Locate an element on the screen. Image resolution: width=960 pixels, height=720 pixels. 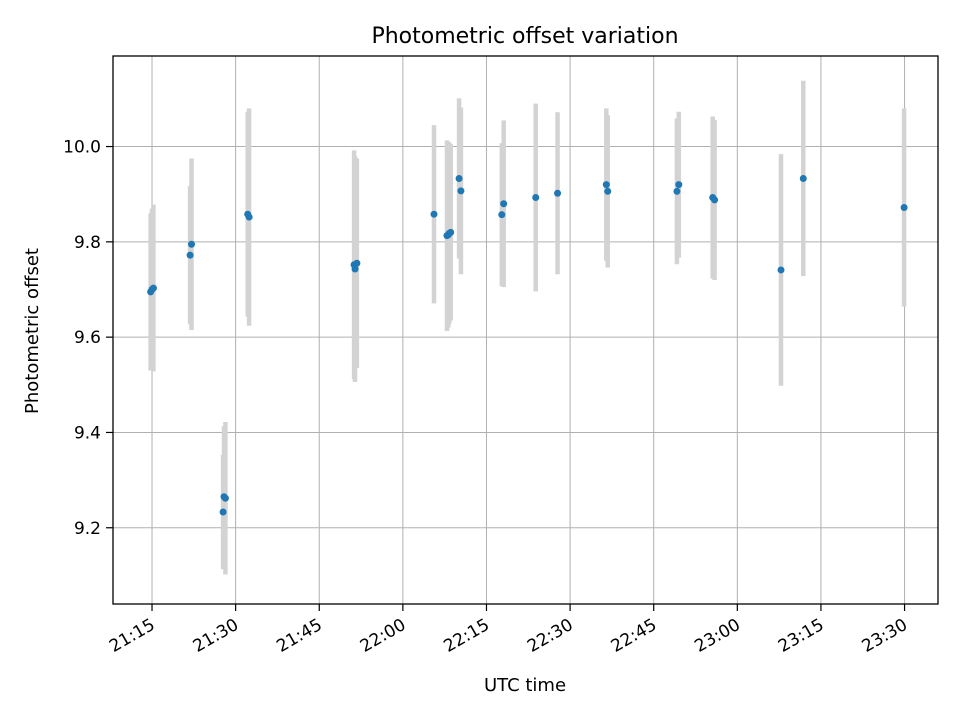
y-axis-ticks: 9.2 9.4 9.6 9.8 10.0 is located at coordinates (88, 338).